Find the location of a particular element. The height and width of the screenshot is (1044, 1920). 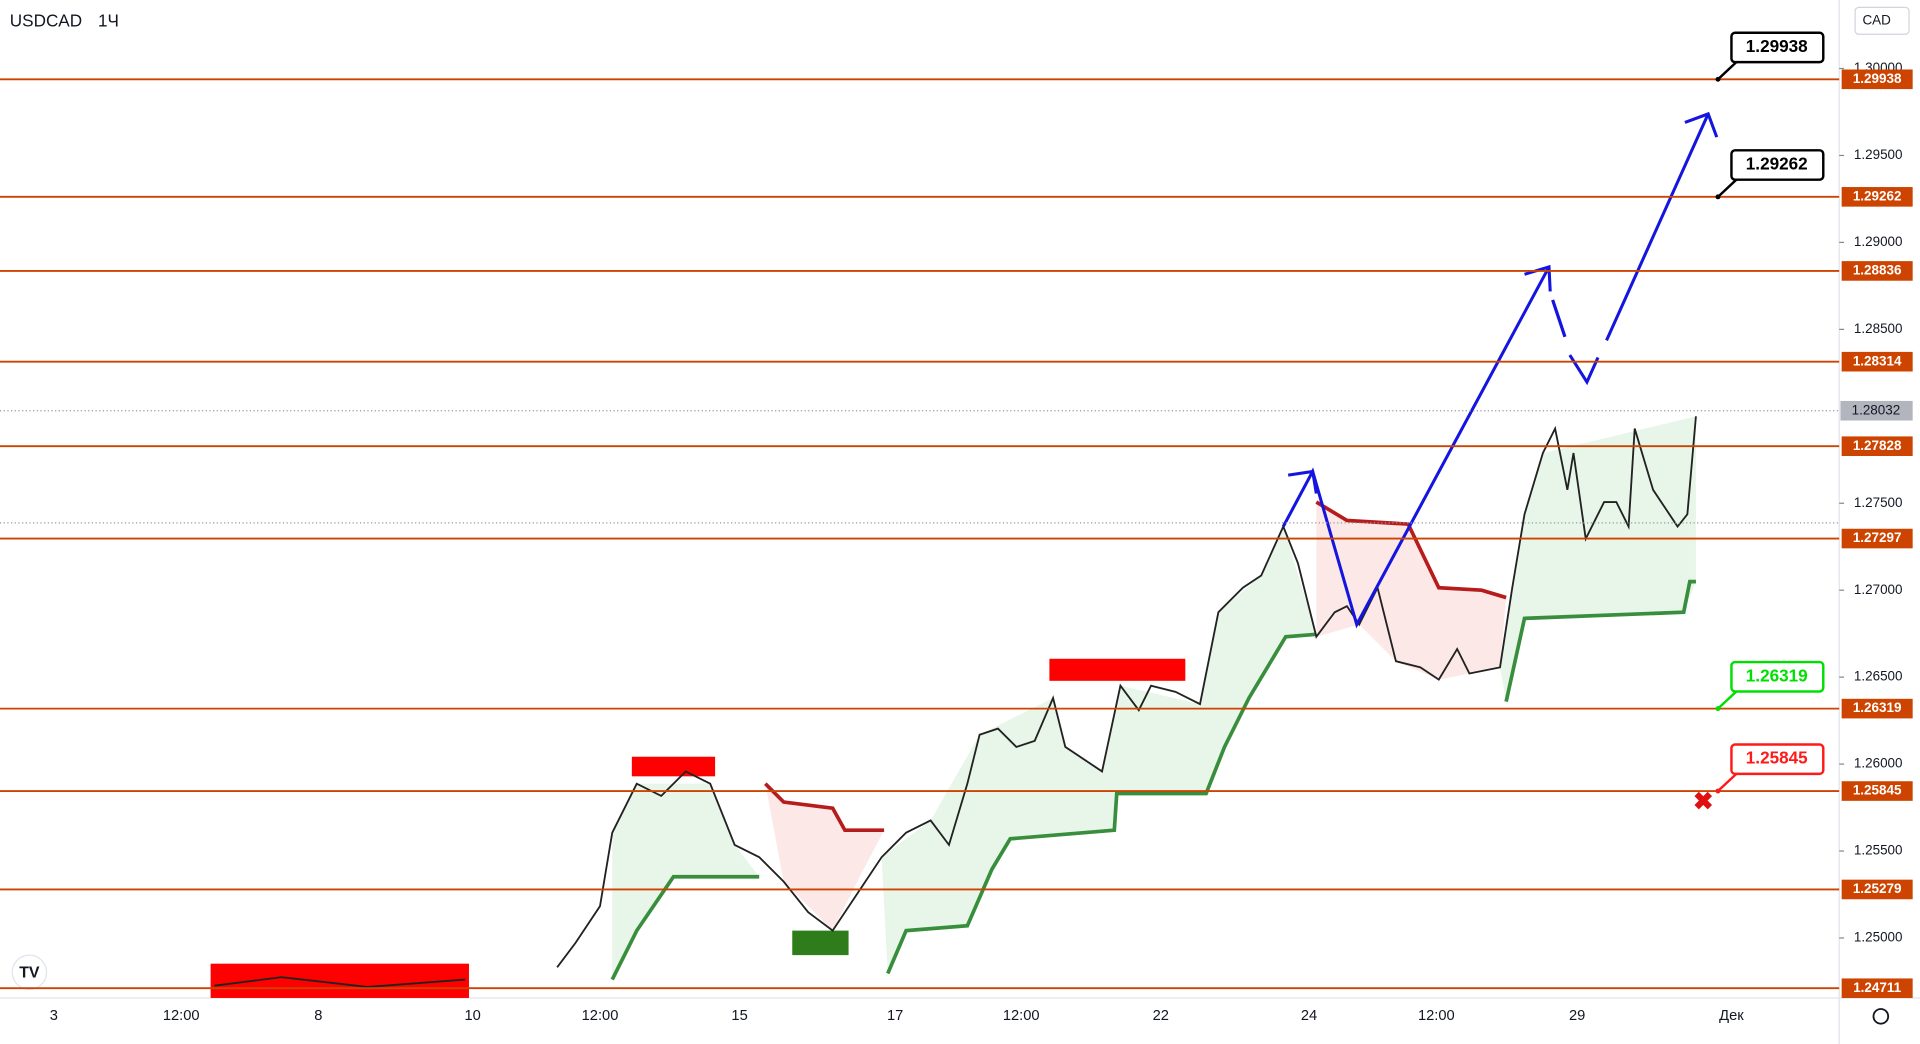

forecast-arrow is located at coordinates (1630, 249).